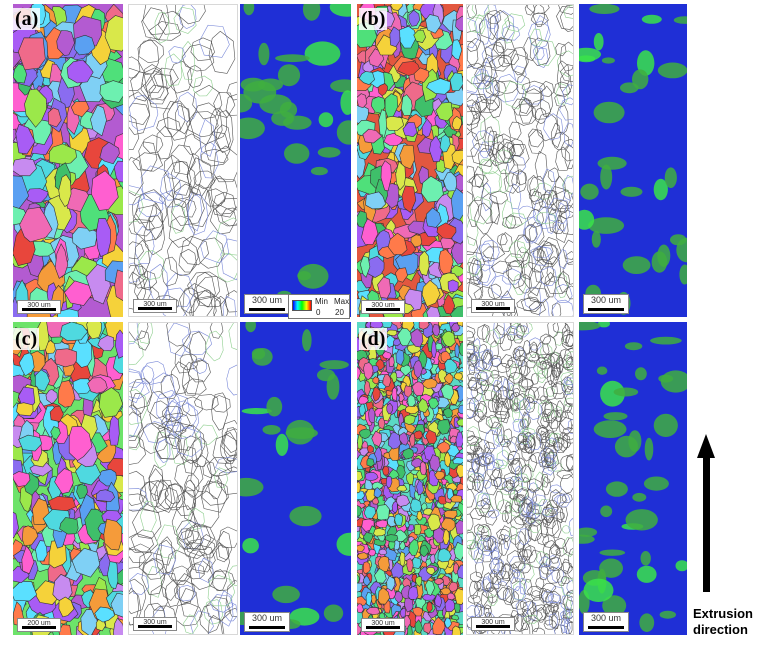  What do you see at coordinates (706, 524) in the screenshot?
I see `arrow-shaft` at bounding box center [706, 524].